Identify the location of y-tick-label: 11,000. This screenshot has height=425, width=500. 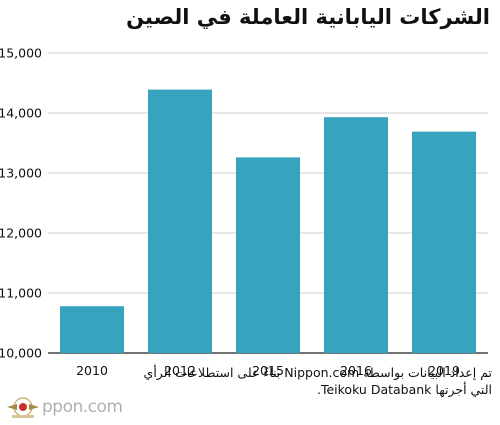
(21, 293).